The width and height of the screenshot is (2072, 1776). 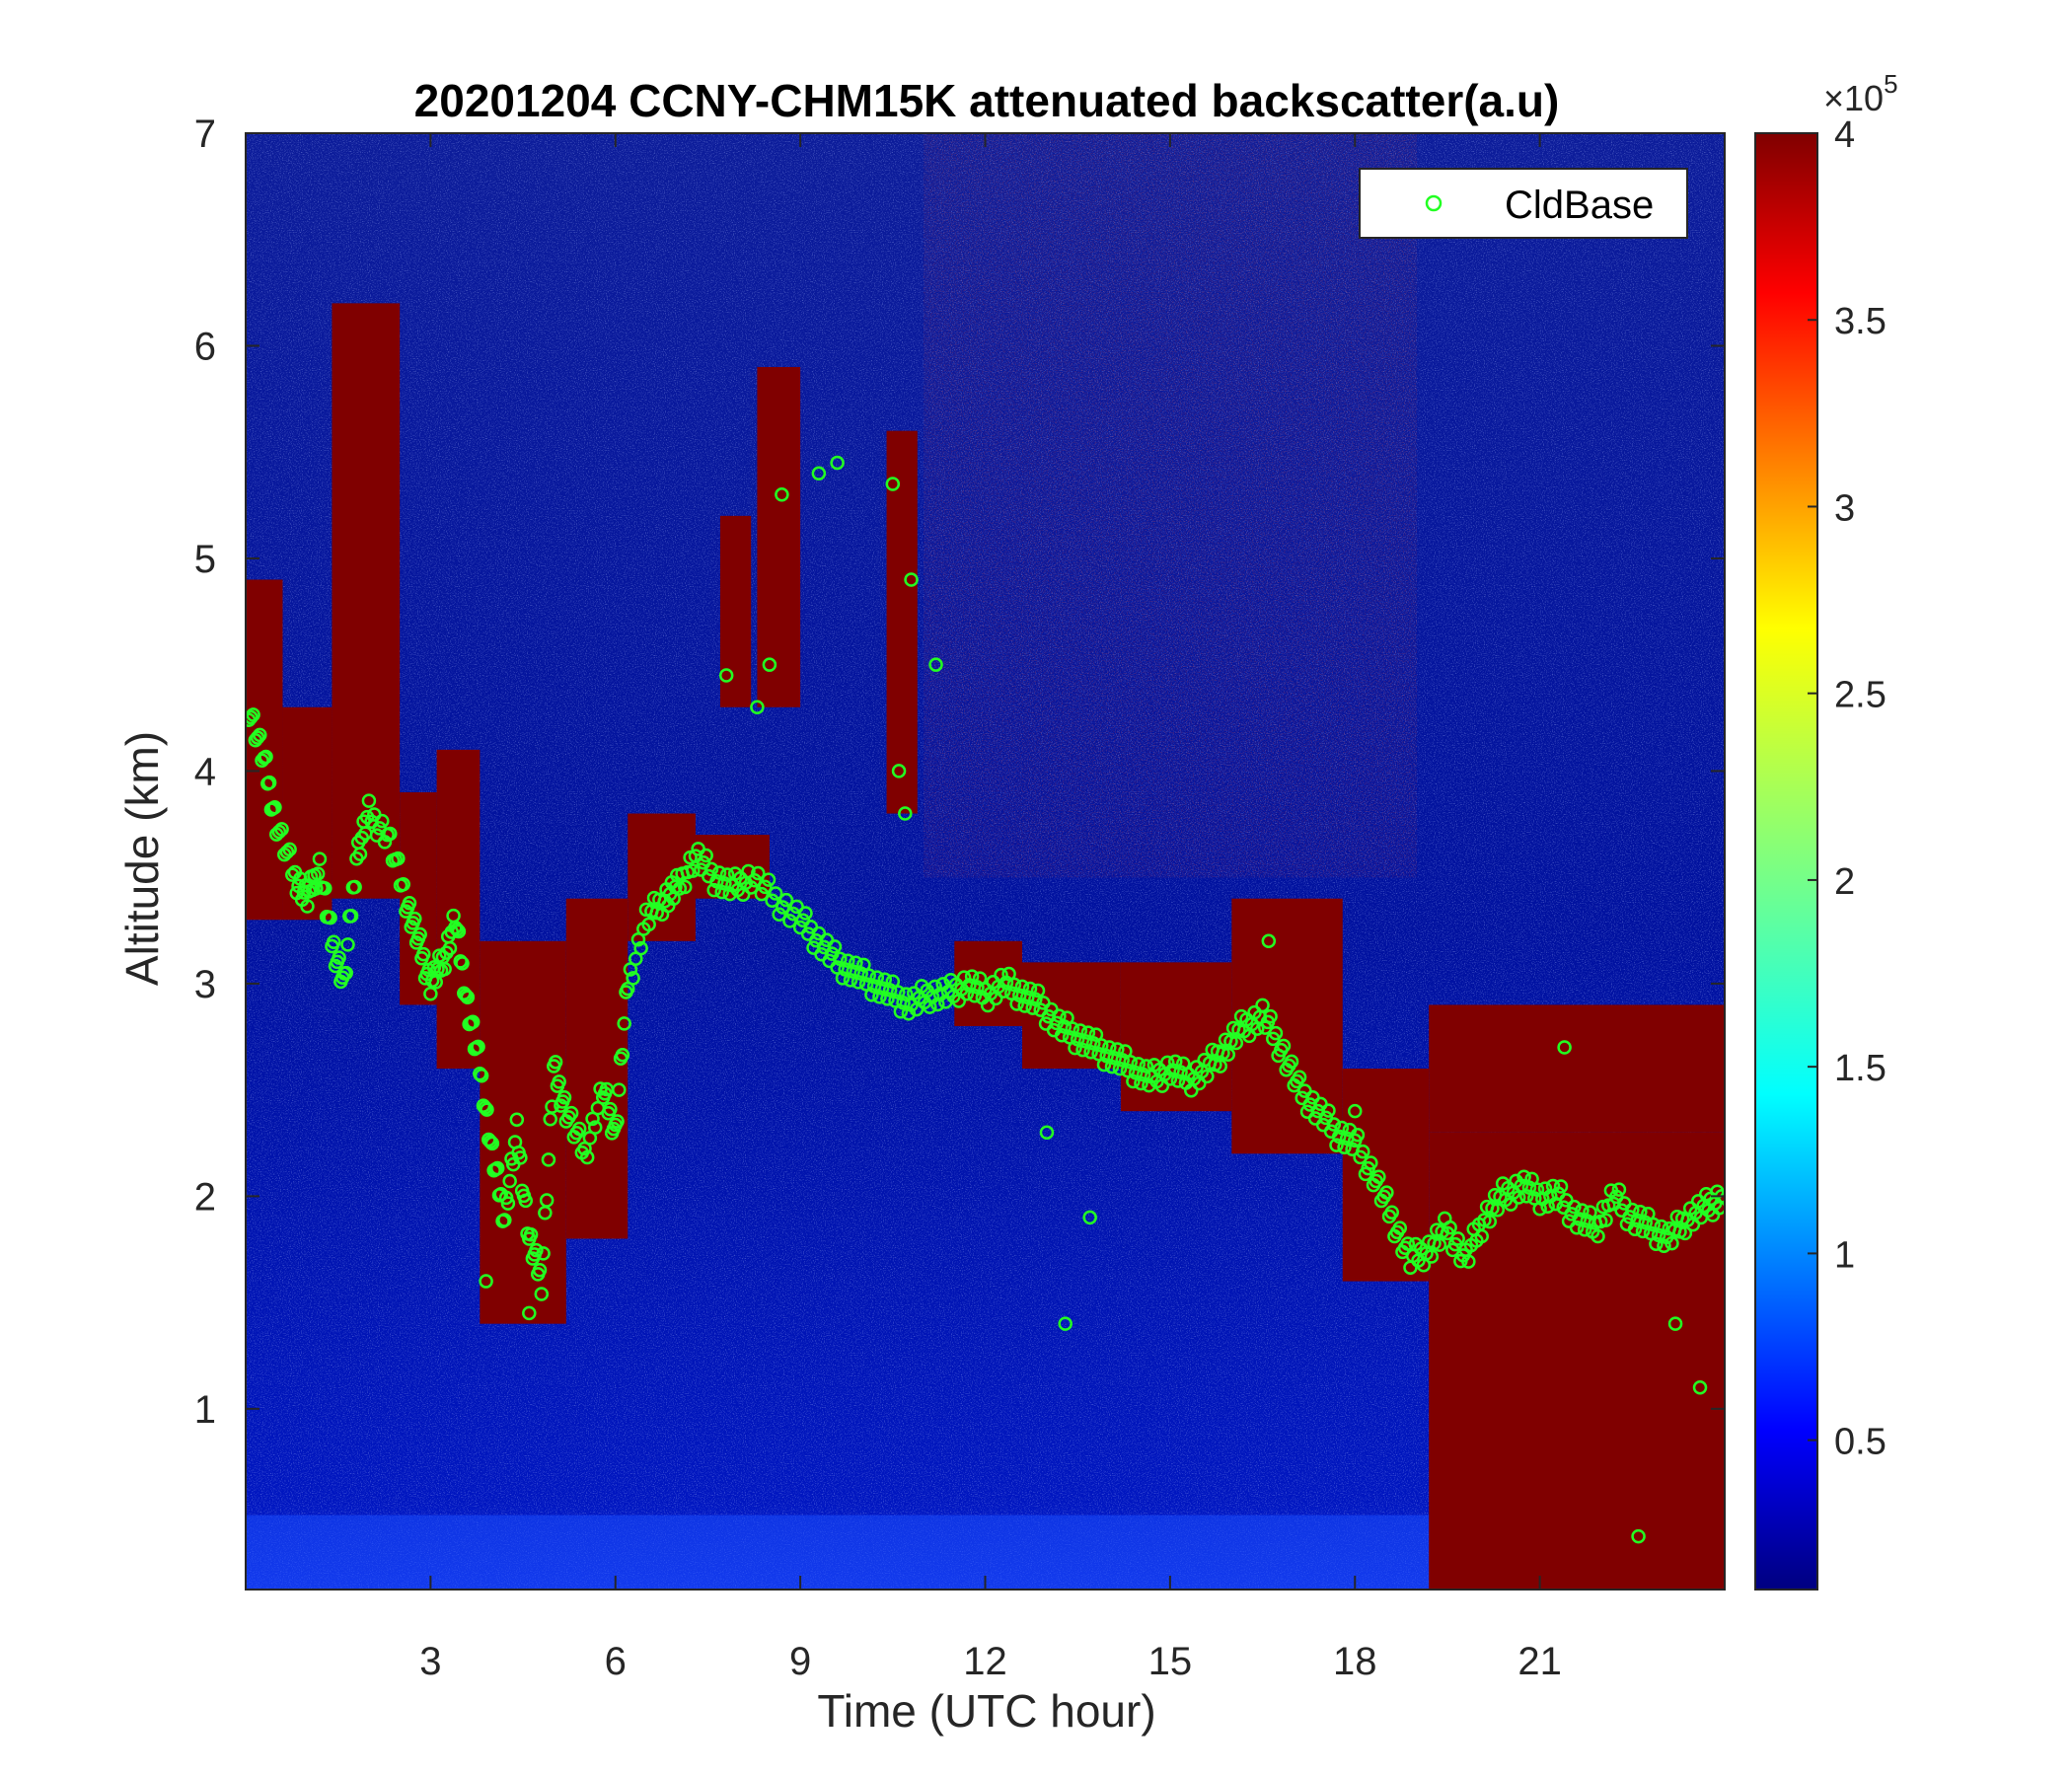 What do you see at coordinates (1861, 1069) in the screenshot?
I see `colorbar-tick-label: 1.5` at bounding box center [1861, 1069].